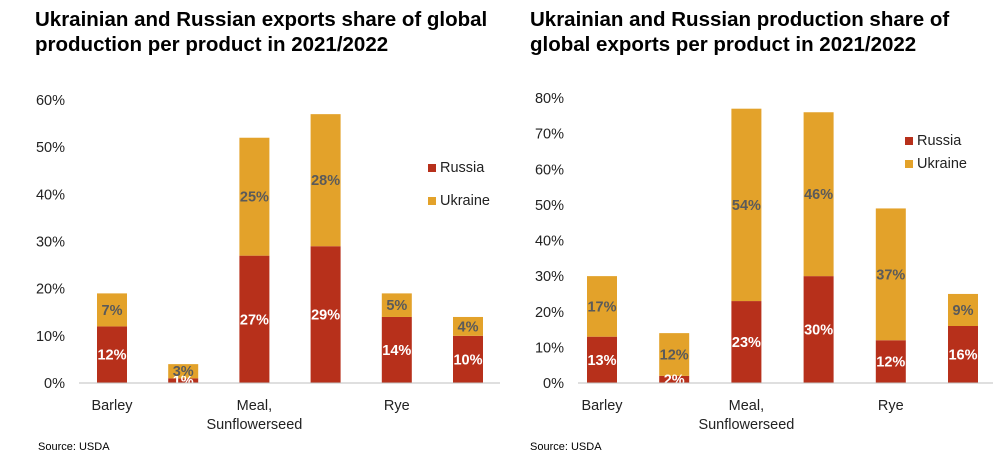  I want to click on data-label-ukraine: 46%, so click(818, 195).